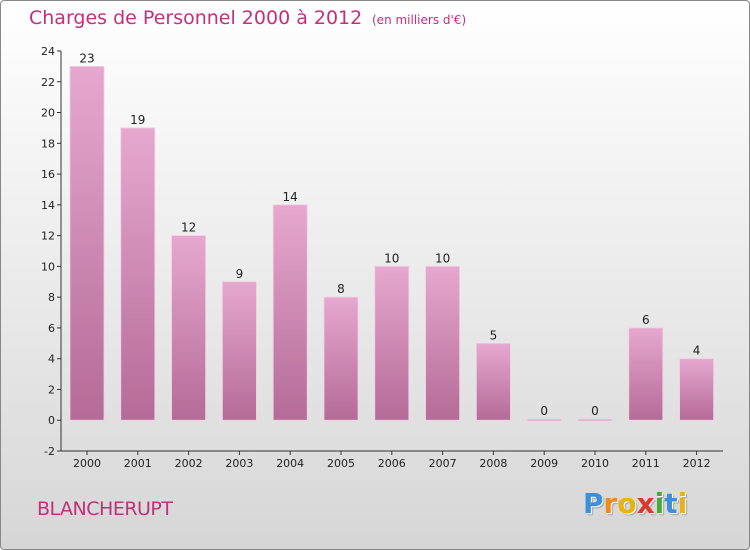 The image size is (750, 550). What do you see at coordinates (189, 463) in the screenshot?
I see `x-tick-label: 2002` at bounding box center [189, 463].